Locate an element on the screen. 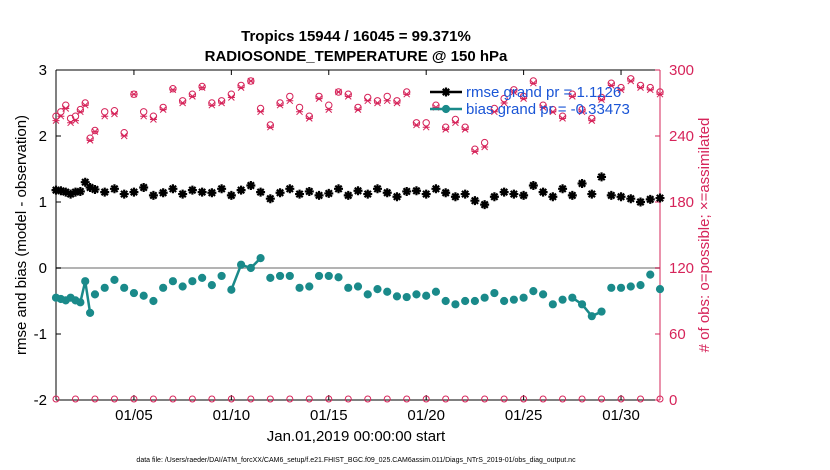  y-left-tick-label: 1 is located at coordinates (43, 202).